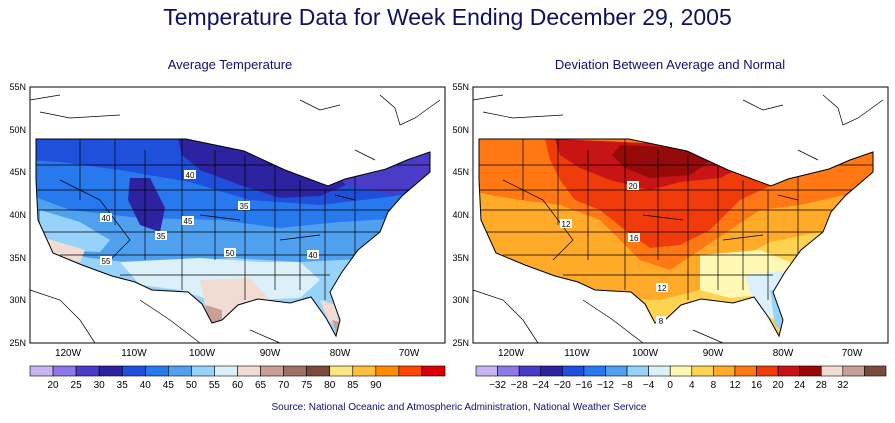 This screenshot has width=895, height=423. What do you see at coordinates (209, 218) in the screenshot?
I see `left-contour-labels: 40 35 40 45 35 50 40 55` at bounding box center [209, 218].